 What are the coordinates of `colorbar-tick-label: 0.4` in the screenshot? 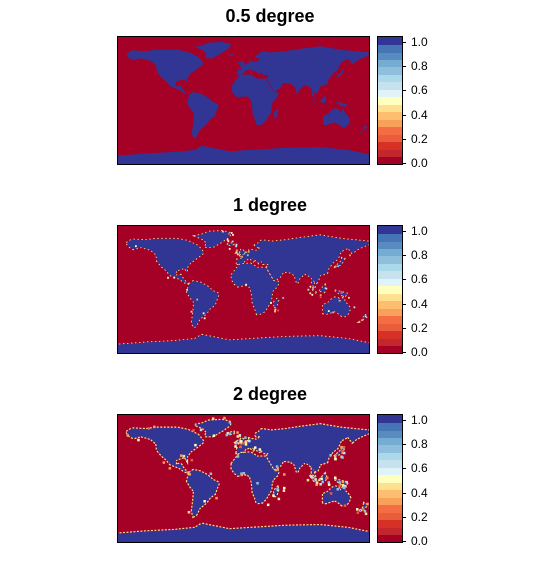 It's located at (419, 115).